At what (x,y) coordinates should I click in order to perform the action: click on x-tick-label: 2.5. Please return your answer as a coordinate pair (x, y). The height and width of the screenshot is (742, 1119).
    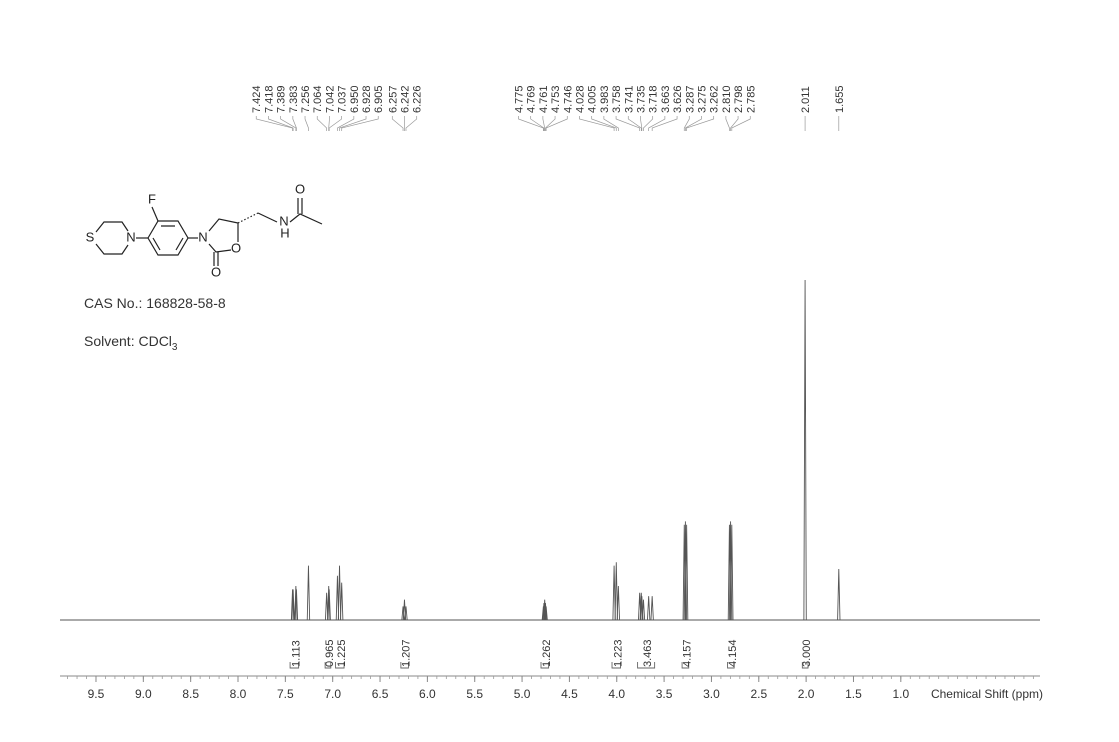
    Looking at the image, I should click on (758, 694).